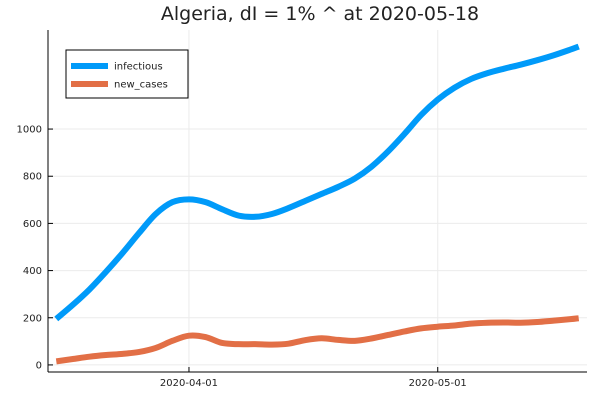 This screenshot has height=400, width=600. I want to click on legend-box, so click(127, 74).